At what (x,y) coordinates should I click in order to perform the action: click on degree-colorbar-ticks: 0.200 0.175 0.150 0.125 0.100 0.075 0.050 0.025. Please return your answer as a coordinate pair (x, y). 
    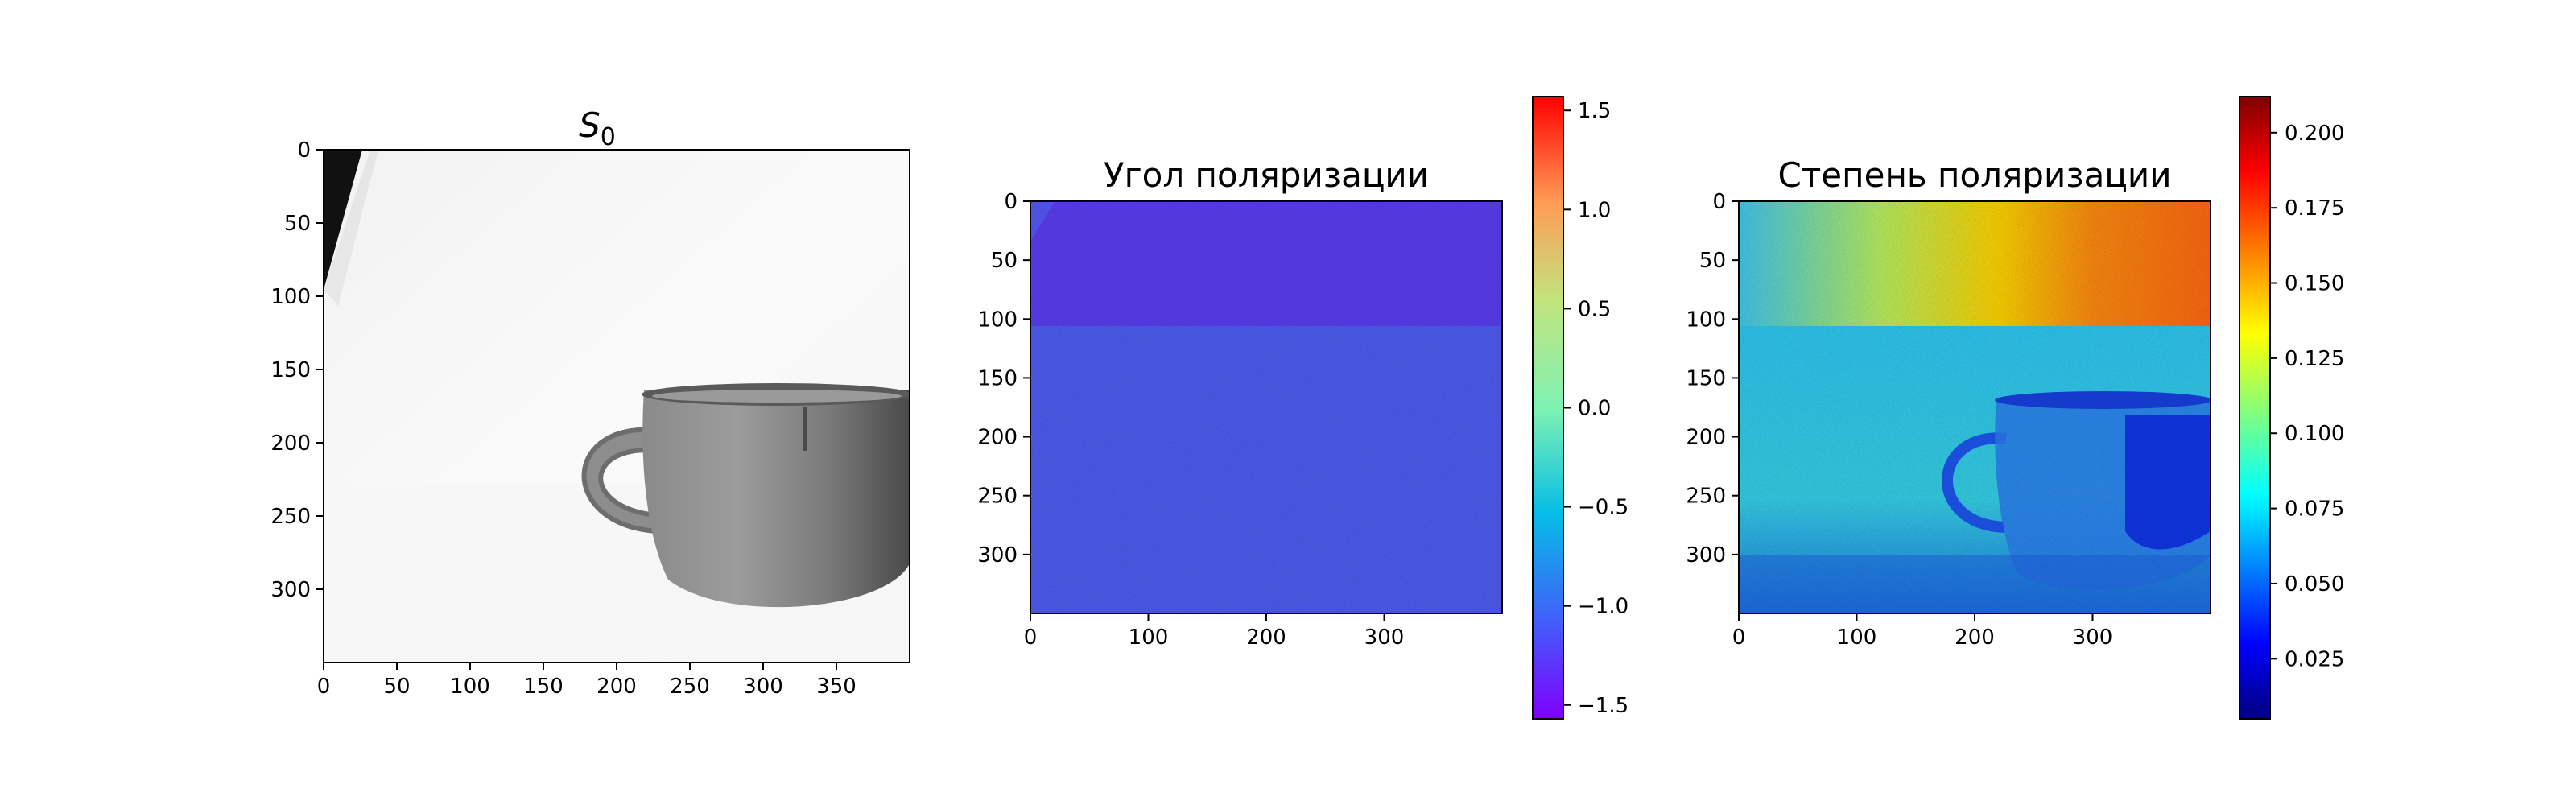
    Looking at the image, I should click on (2307, 396).